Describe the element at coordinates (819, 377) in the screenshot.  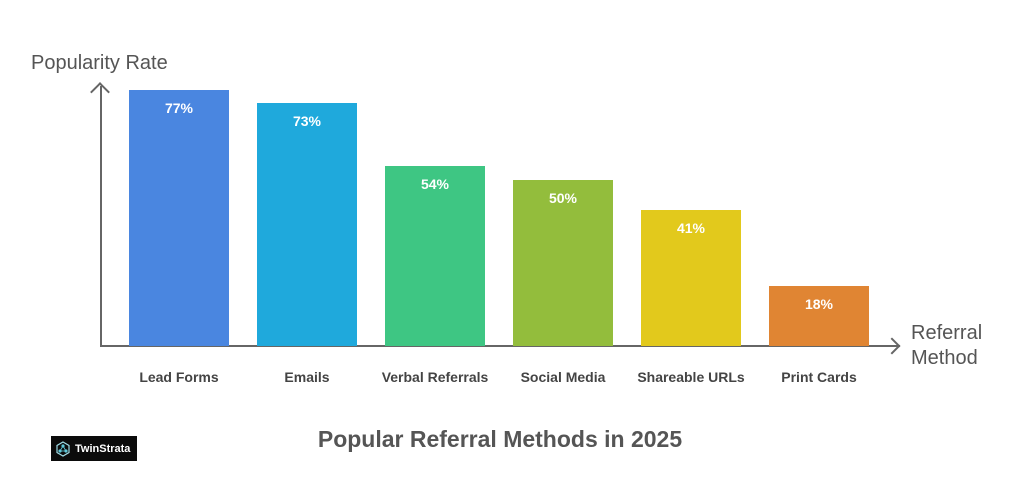
I see `category-label: Print Cards` at that location.